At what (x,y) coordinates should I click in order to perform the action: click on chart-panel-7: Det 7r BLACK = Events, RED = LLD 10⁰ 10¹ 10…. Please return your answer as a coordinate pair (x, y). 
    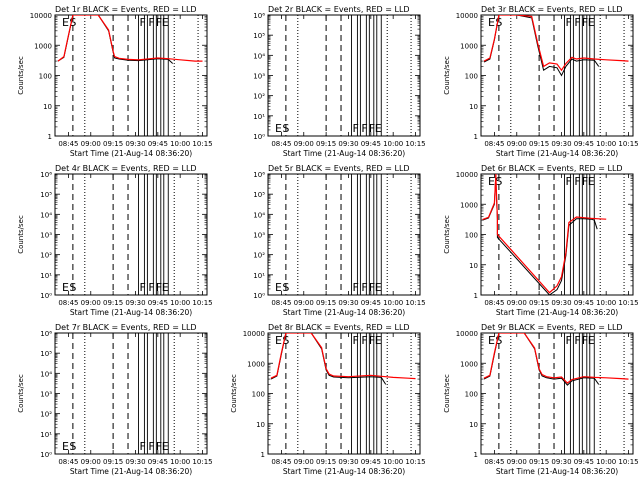
    Looking at the image, I should click on (115, 399).